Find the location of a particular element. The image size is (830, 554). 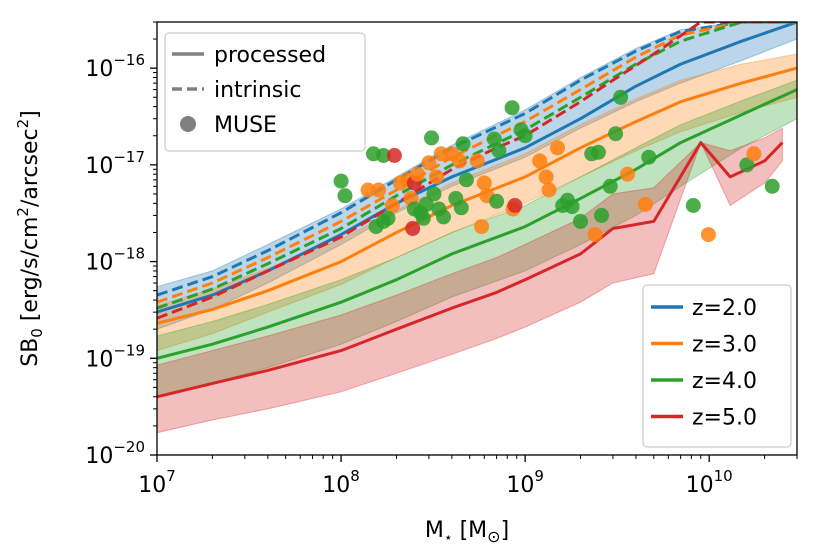

redshift-legend-label: z=5.0 is located at coordinates (724, 418).